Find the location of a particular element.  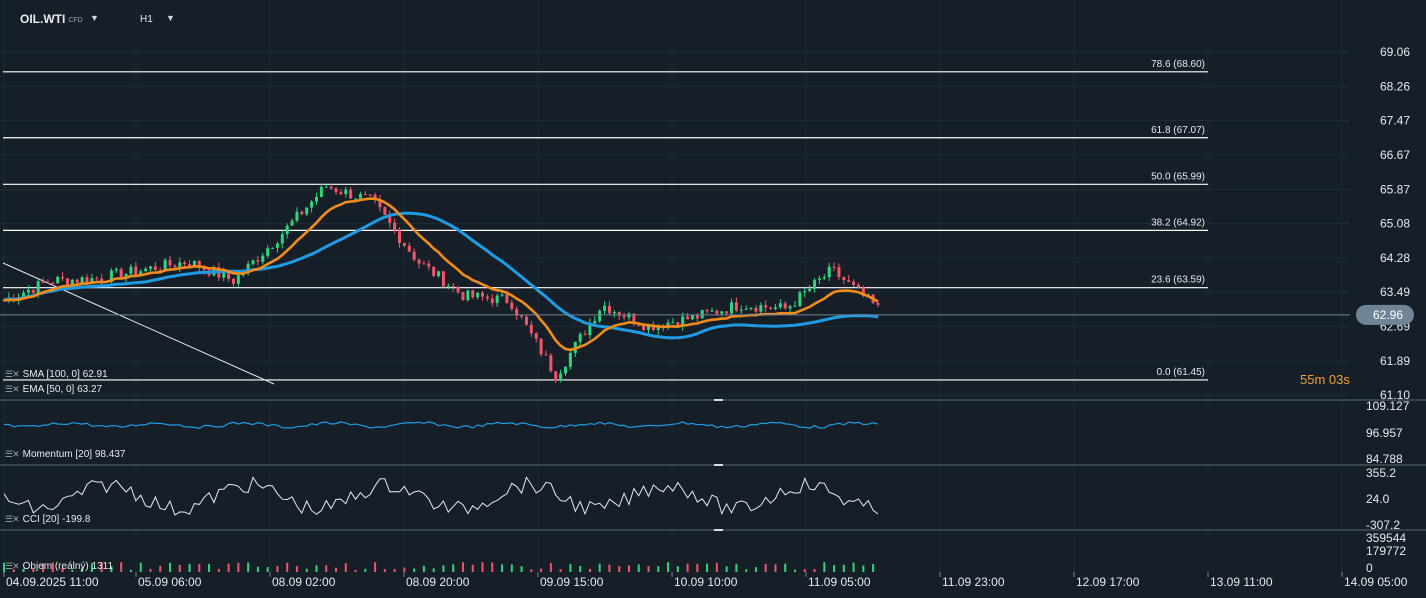

timeframe-chevron-down-icon: ▼ is located at coordinates (170, 18).